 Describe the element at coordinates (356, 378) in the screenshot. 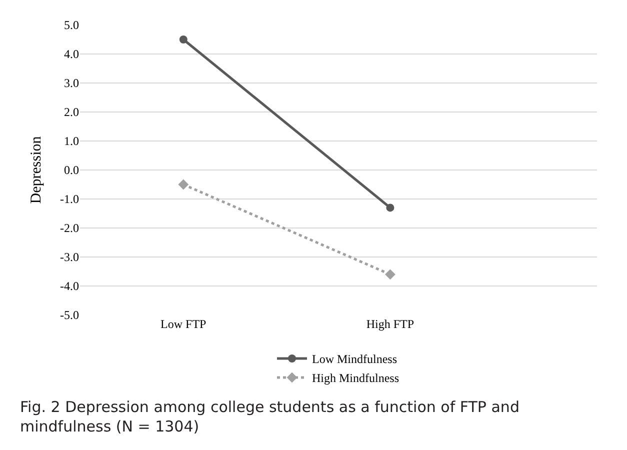

I see `legend-label: High Mindfulness` at that location.